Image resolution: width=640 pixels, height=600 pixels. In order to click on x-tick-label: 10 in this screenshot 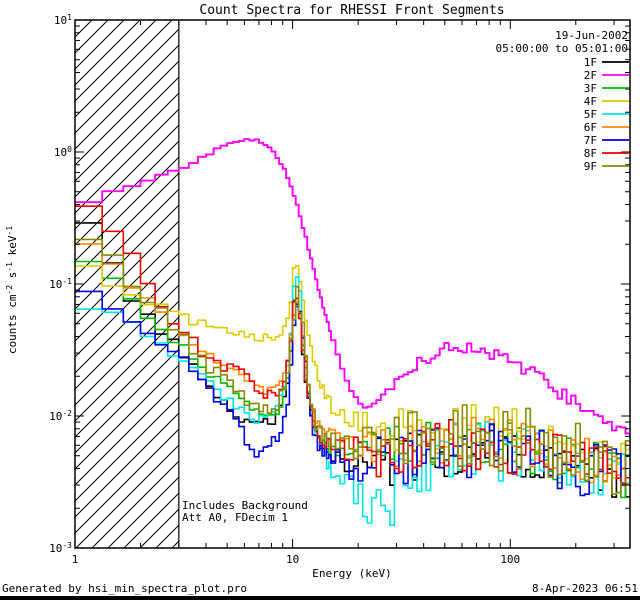, I will do `click(292, 559)`.